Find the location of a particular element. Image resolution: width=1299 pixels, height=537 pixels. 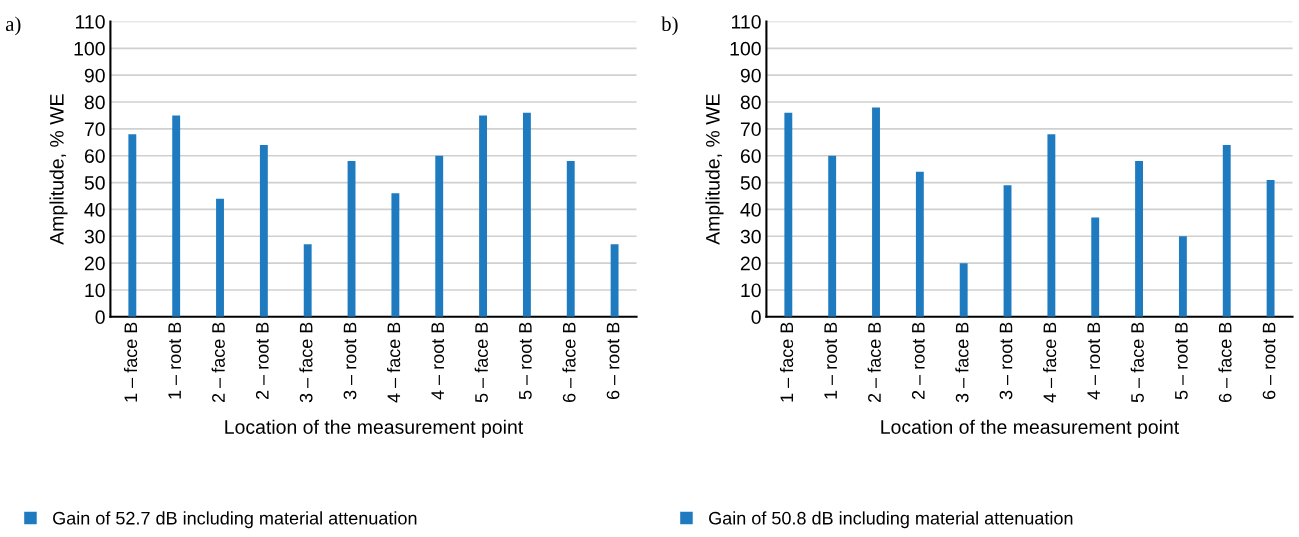

chart-title: b) is located at coordinates (669, 26).